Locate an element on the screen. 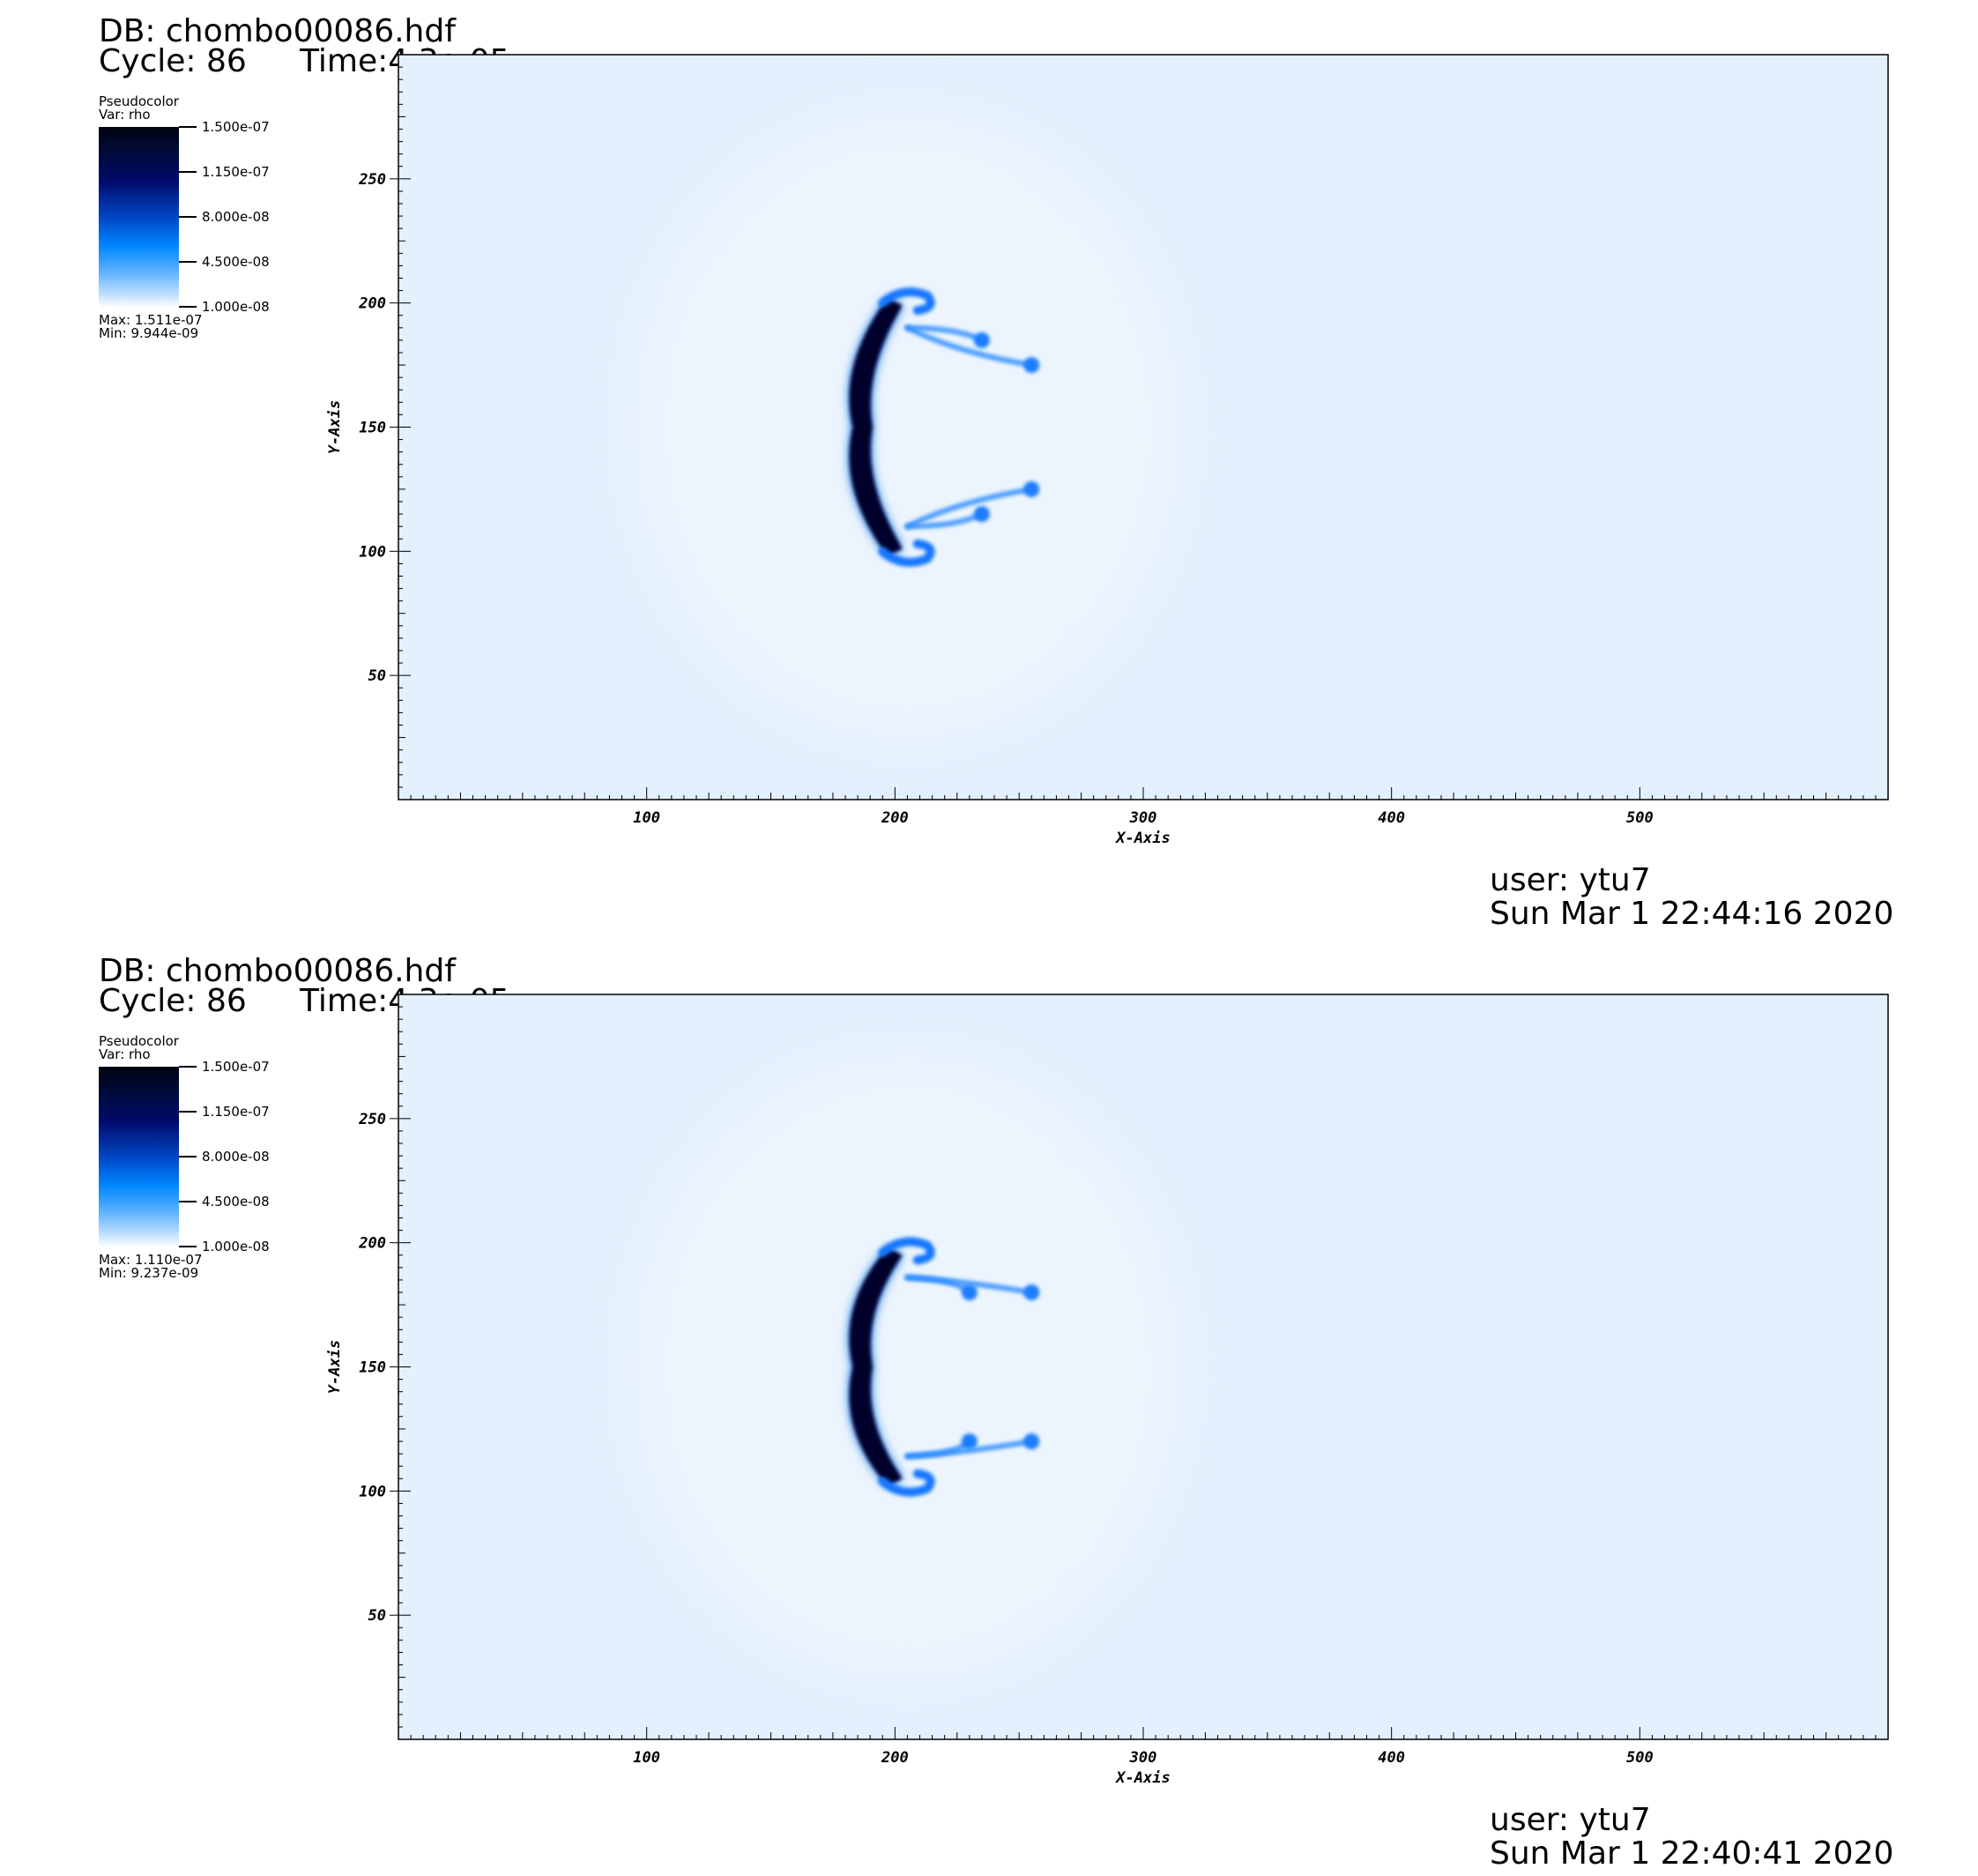  date-label: Sun Mar 1 22:44:16 2020 is located at coordinates (1692, 914).